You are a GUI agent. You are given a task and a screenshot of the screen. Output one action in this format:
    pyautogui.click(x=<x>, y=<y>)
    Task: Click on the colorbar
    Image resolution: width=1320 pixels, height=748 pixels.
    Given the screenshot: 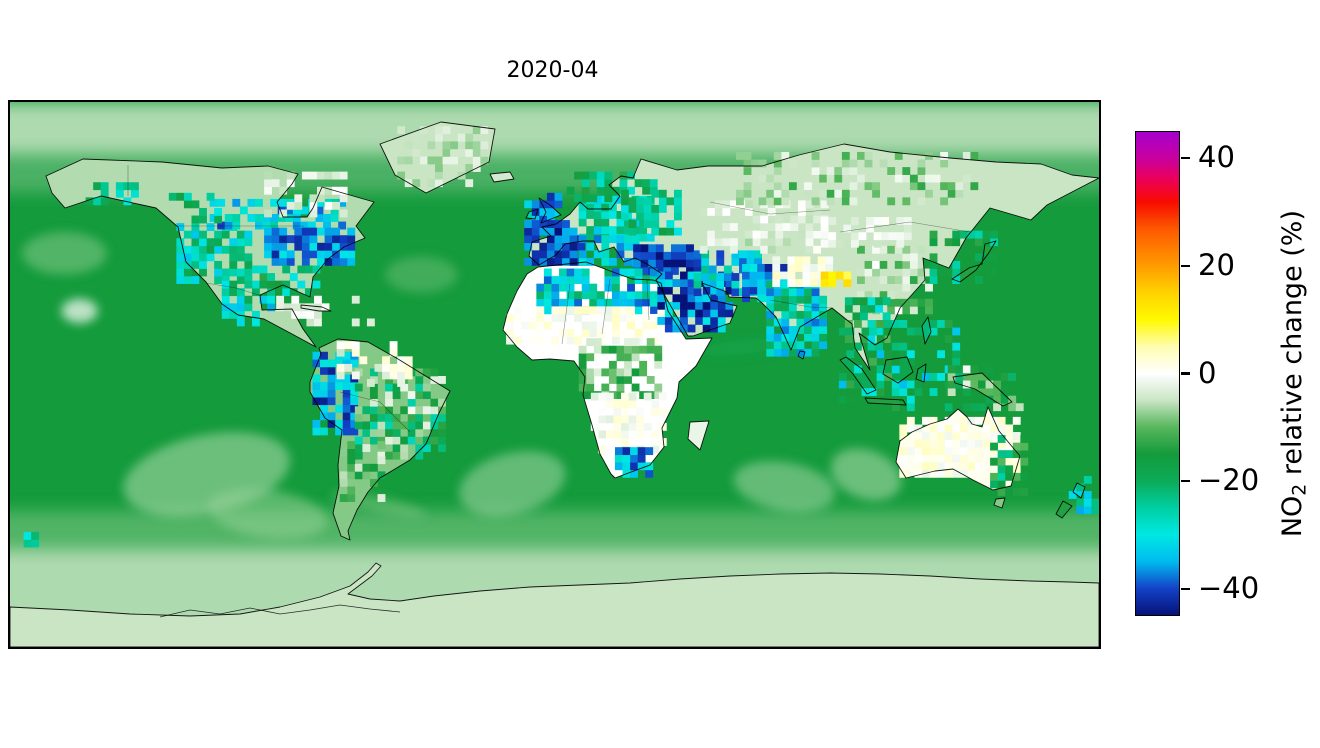 What is the action you would take?
    pyautogui.click(x=1157, y=373)
    